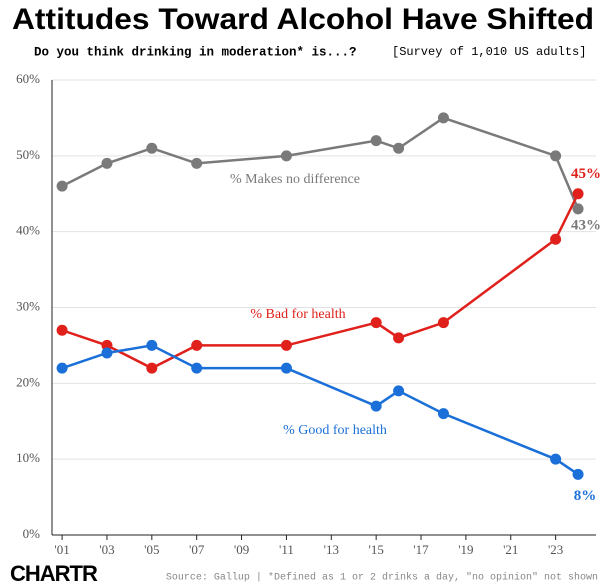 The height and width of the screenshot is (588, 606). What do you see at coordinates (28, 78) in the screenshot?
I see `y-tick-label: 60%` at bounding box center [28, 78].